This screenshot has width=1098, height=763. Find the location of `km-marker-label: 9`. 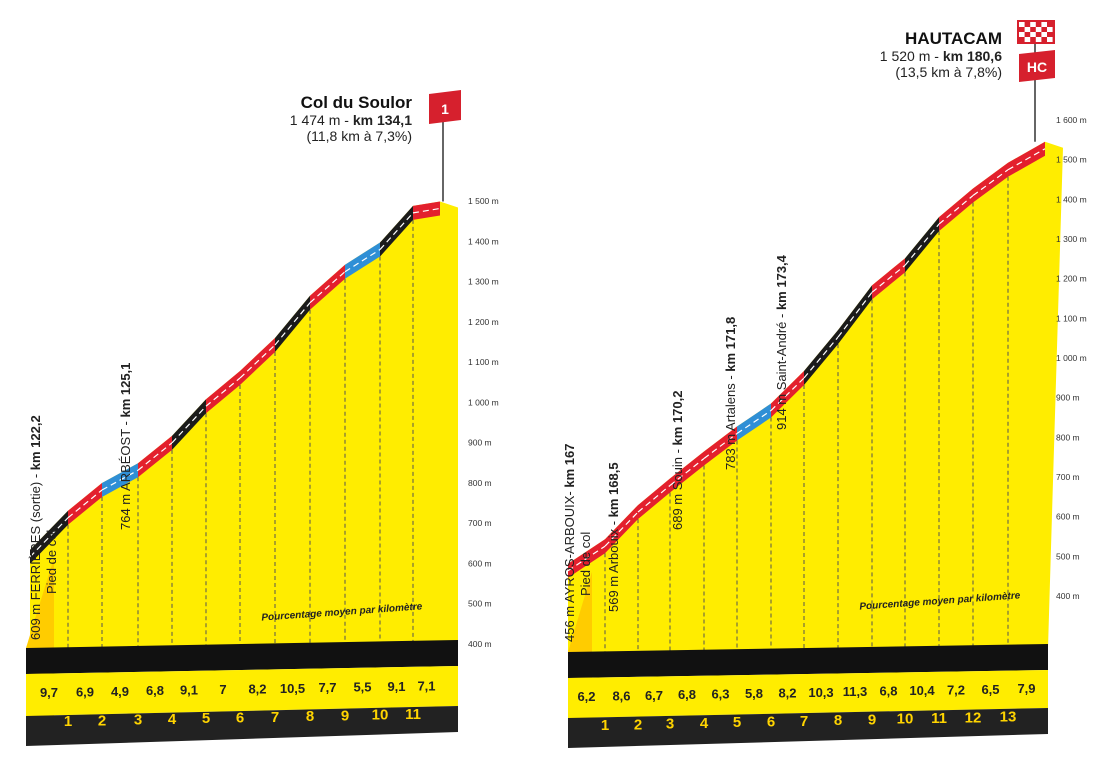

km-marker-label: 9 is located at coordinates (345, 715).